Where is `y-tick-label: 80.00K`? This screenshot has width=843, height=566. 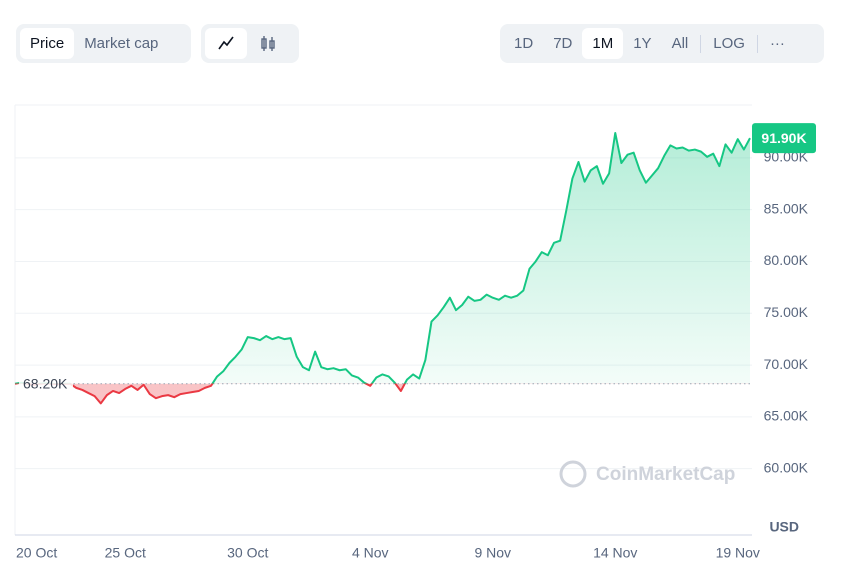 y-tick-label: 80.00K is located at coordinates (786, 260).